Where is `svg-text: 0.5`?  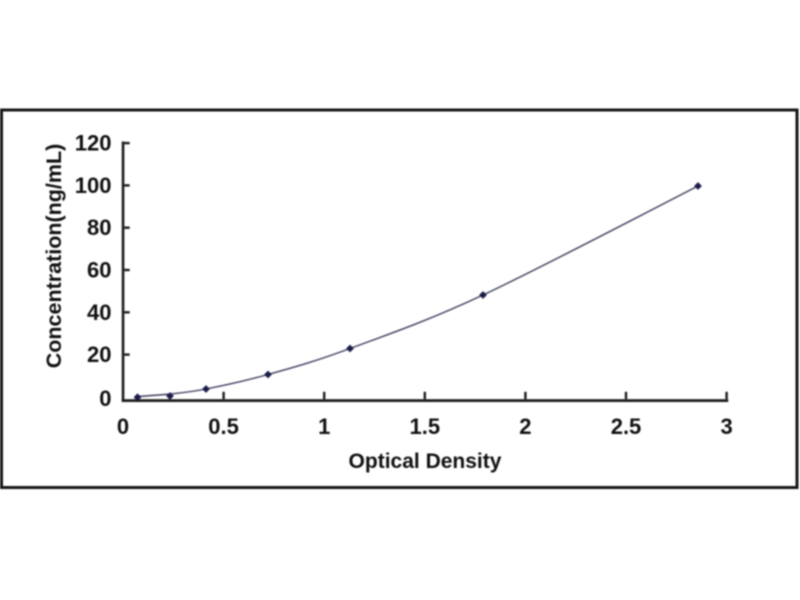 svg-text: 0.5 is located at coordinates (223, 426).